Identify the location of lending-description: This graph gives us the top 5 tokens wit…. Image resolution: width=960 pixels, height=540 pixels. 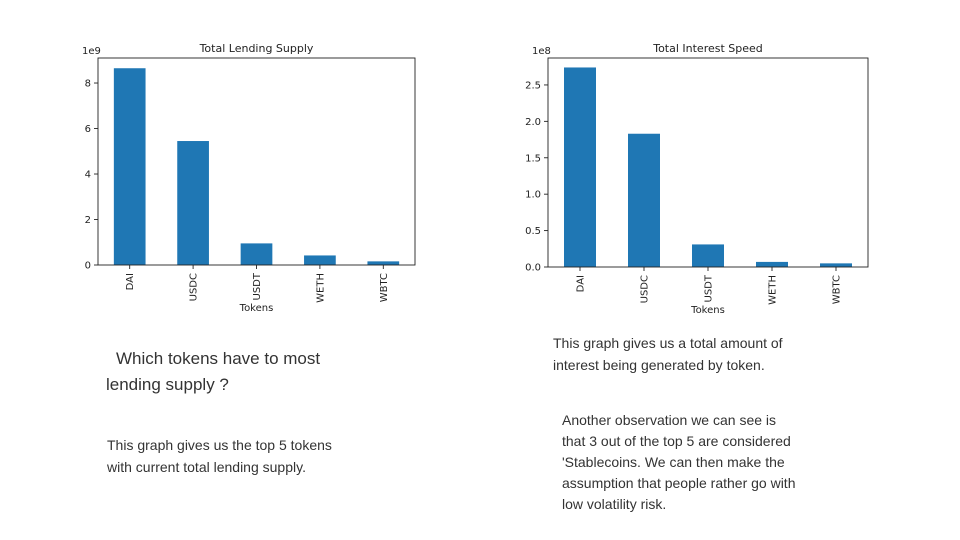
(219, 456).